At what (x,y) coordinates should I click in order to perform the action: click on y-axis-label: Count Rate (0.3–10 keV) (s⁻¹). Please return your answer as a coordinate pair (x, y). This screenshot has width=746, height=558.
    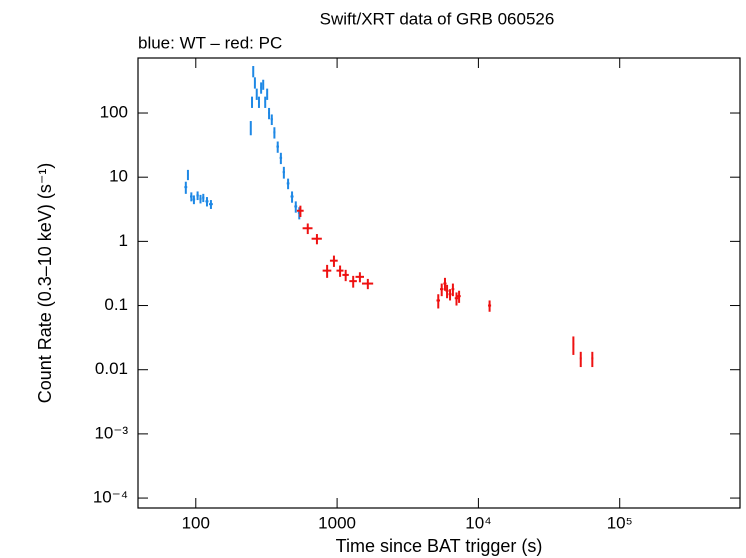
    Looking at the image, I should click on (45, 283).